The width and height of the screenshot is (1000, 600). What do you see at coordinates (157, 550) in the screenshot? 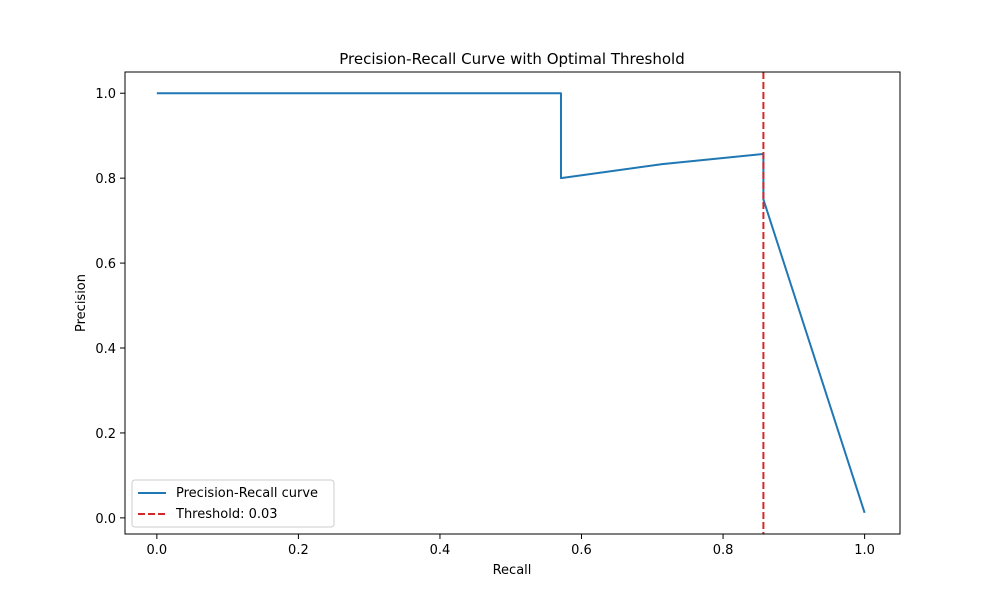
I see `x-tick-label: 0.0` at bounding box center [157, 550].